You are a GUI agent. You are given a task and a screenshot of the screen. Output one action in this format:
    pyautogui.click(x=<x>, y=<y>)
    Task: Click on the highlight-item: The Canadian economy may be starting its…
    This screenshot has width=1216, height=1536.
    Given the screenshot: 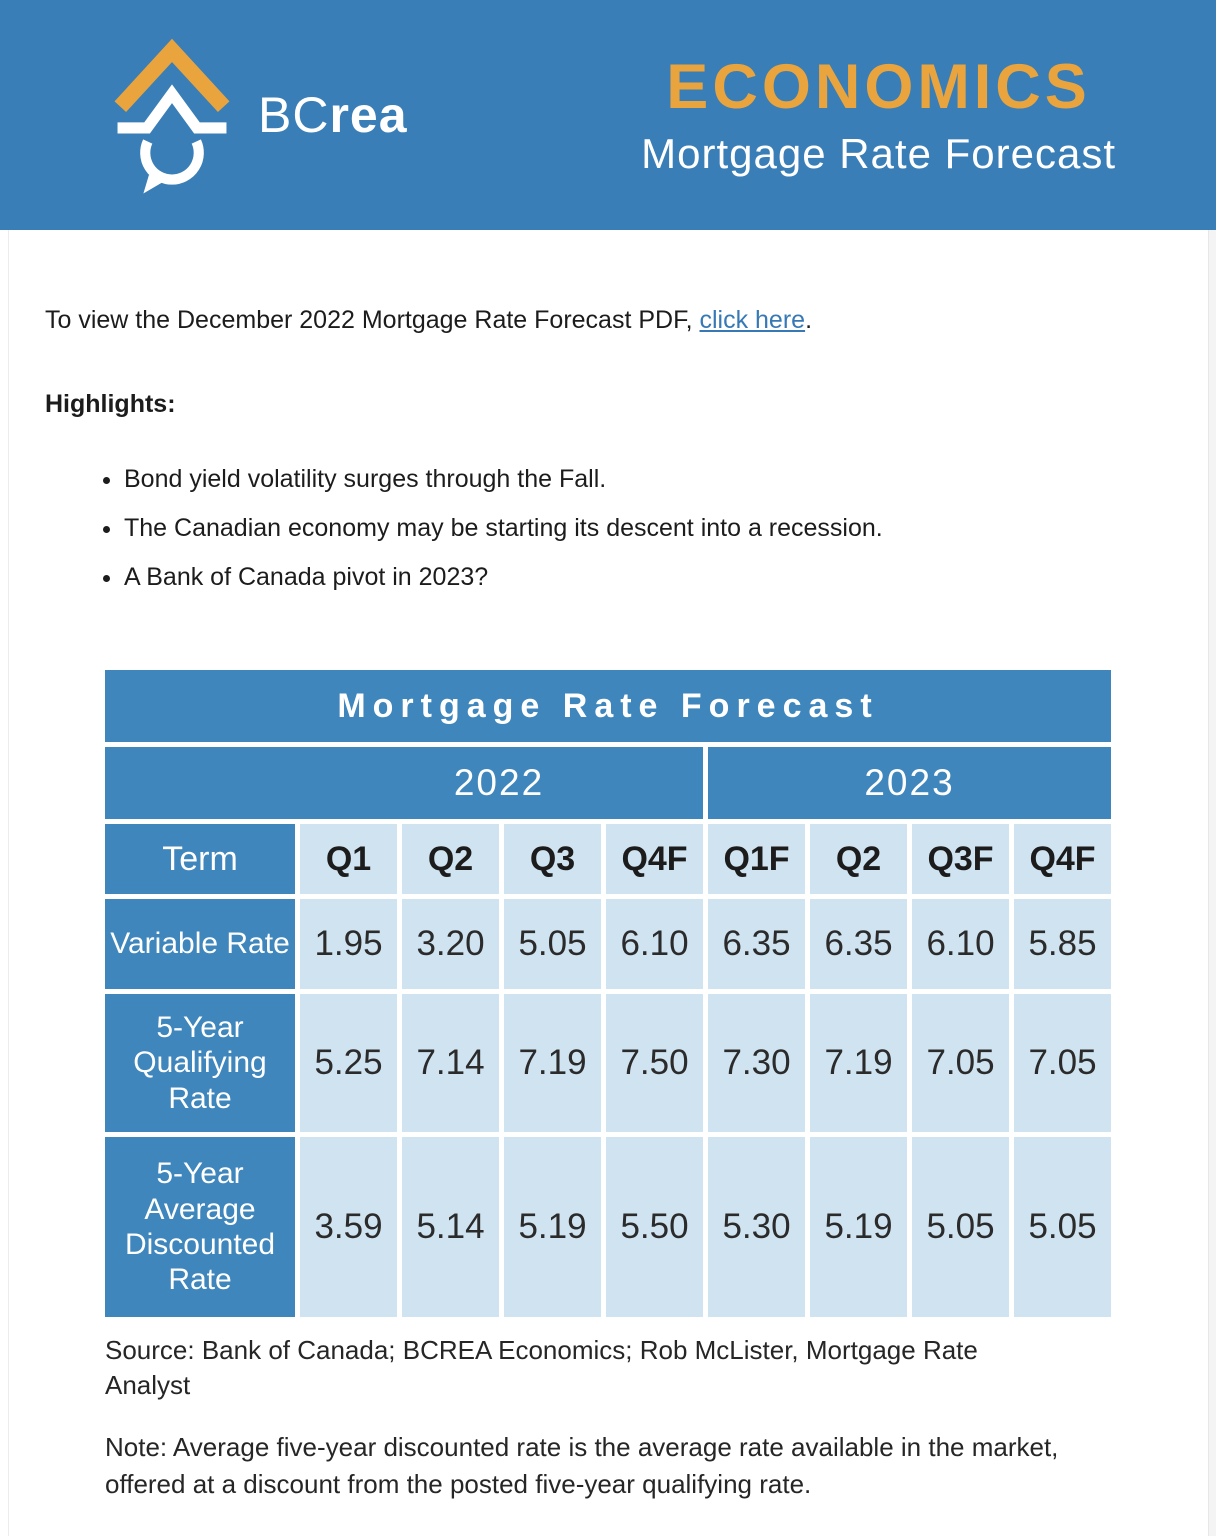 What is the action you would take?
    pyautogui.click(x=647, y=528)
    